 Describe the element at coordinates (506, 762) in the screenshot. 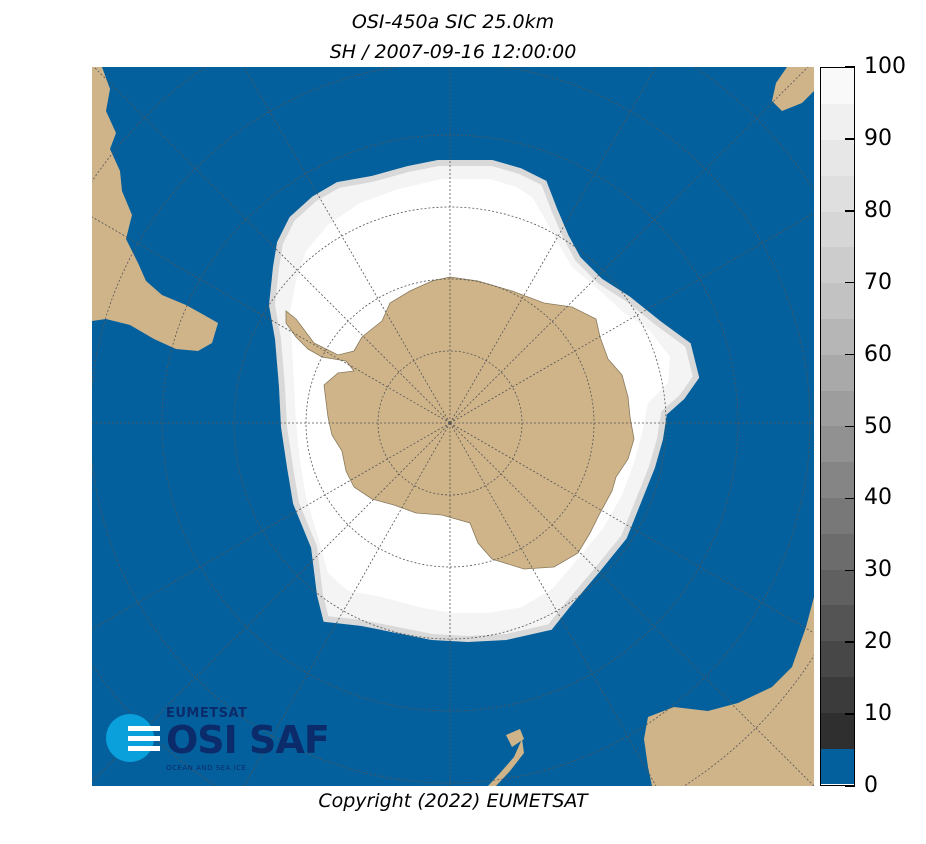

I see `land-new-zealand` at that location.